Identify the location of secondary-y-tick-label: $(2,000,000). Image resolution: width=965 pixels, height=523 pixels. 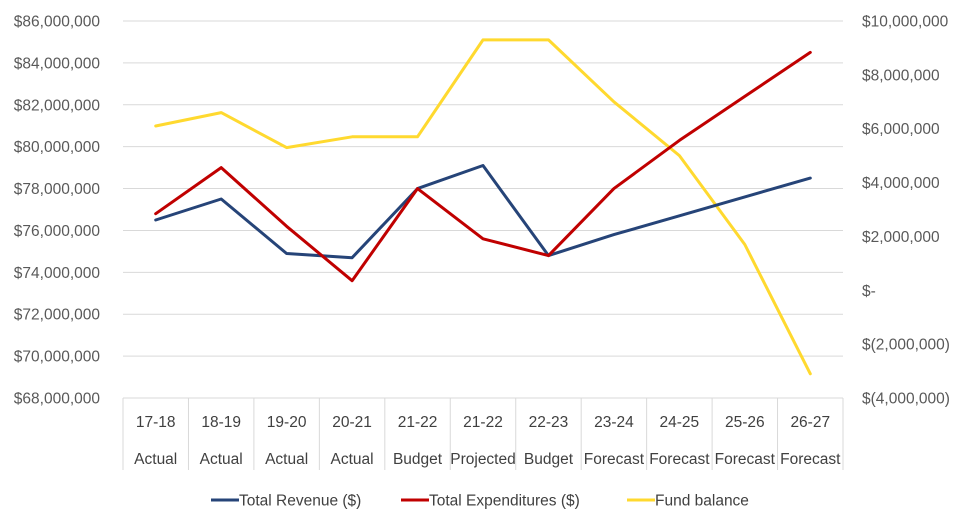
(906, 345).